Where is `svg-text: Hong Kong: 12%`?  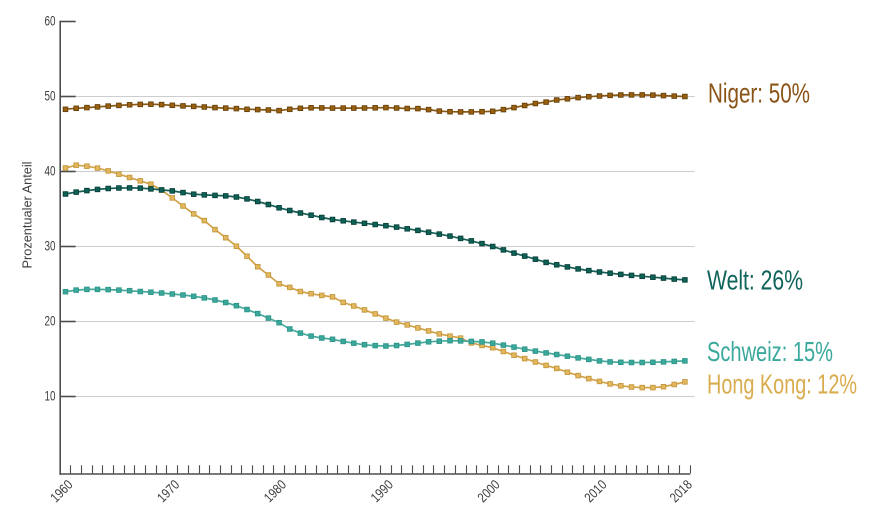
svg-text: Hong Kong: 12% is located at coordinates (782, 384).